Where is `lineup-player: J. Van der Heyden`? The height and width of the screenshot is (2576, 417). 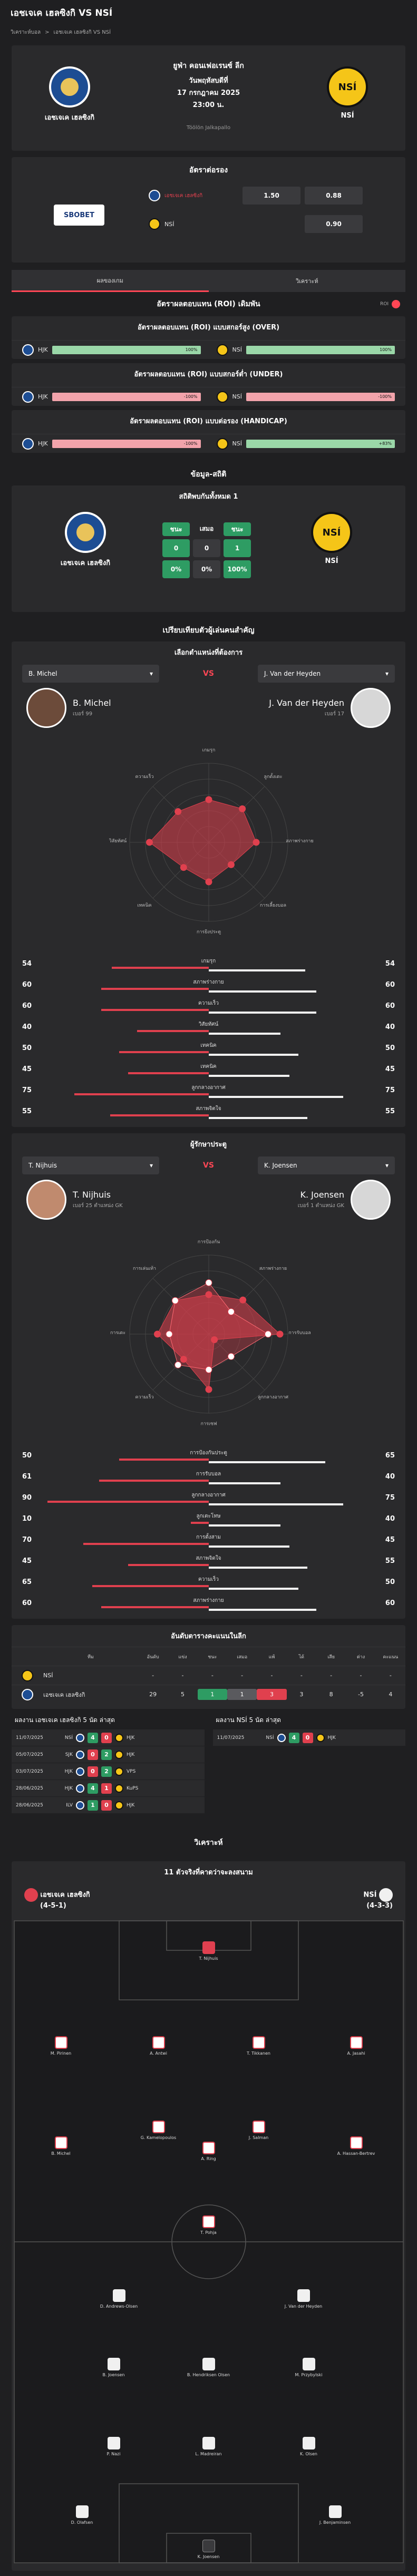 lineup-player: J. Van der Heyden is located at coordinates (304, 2299).